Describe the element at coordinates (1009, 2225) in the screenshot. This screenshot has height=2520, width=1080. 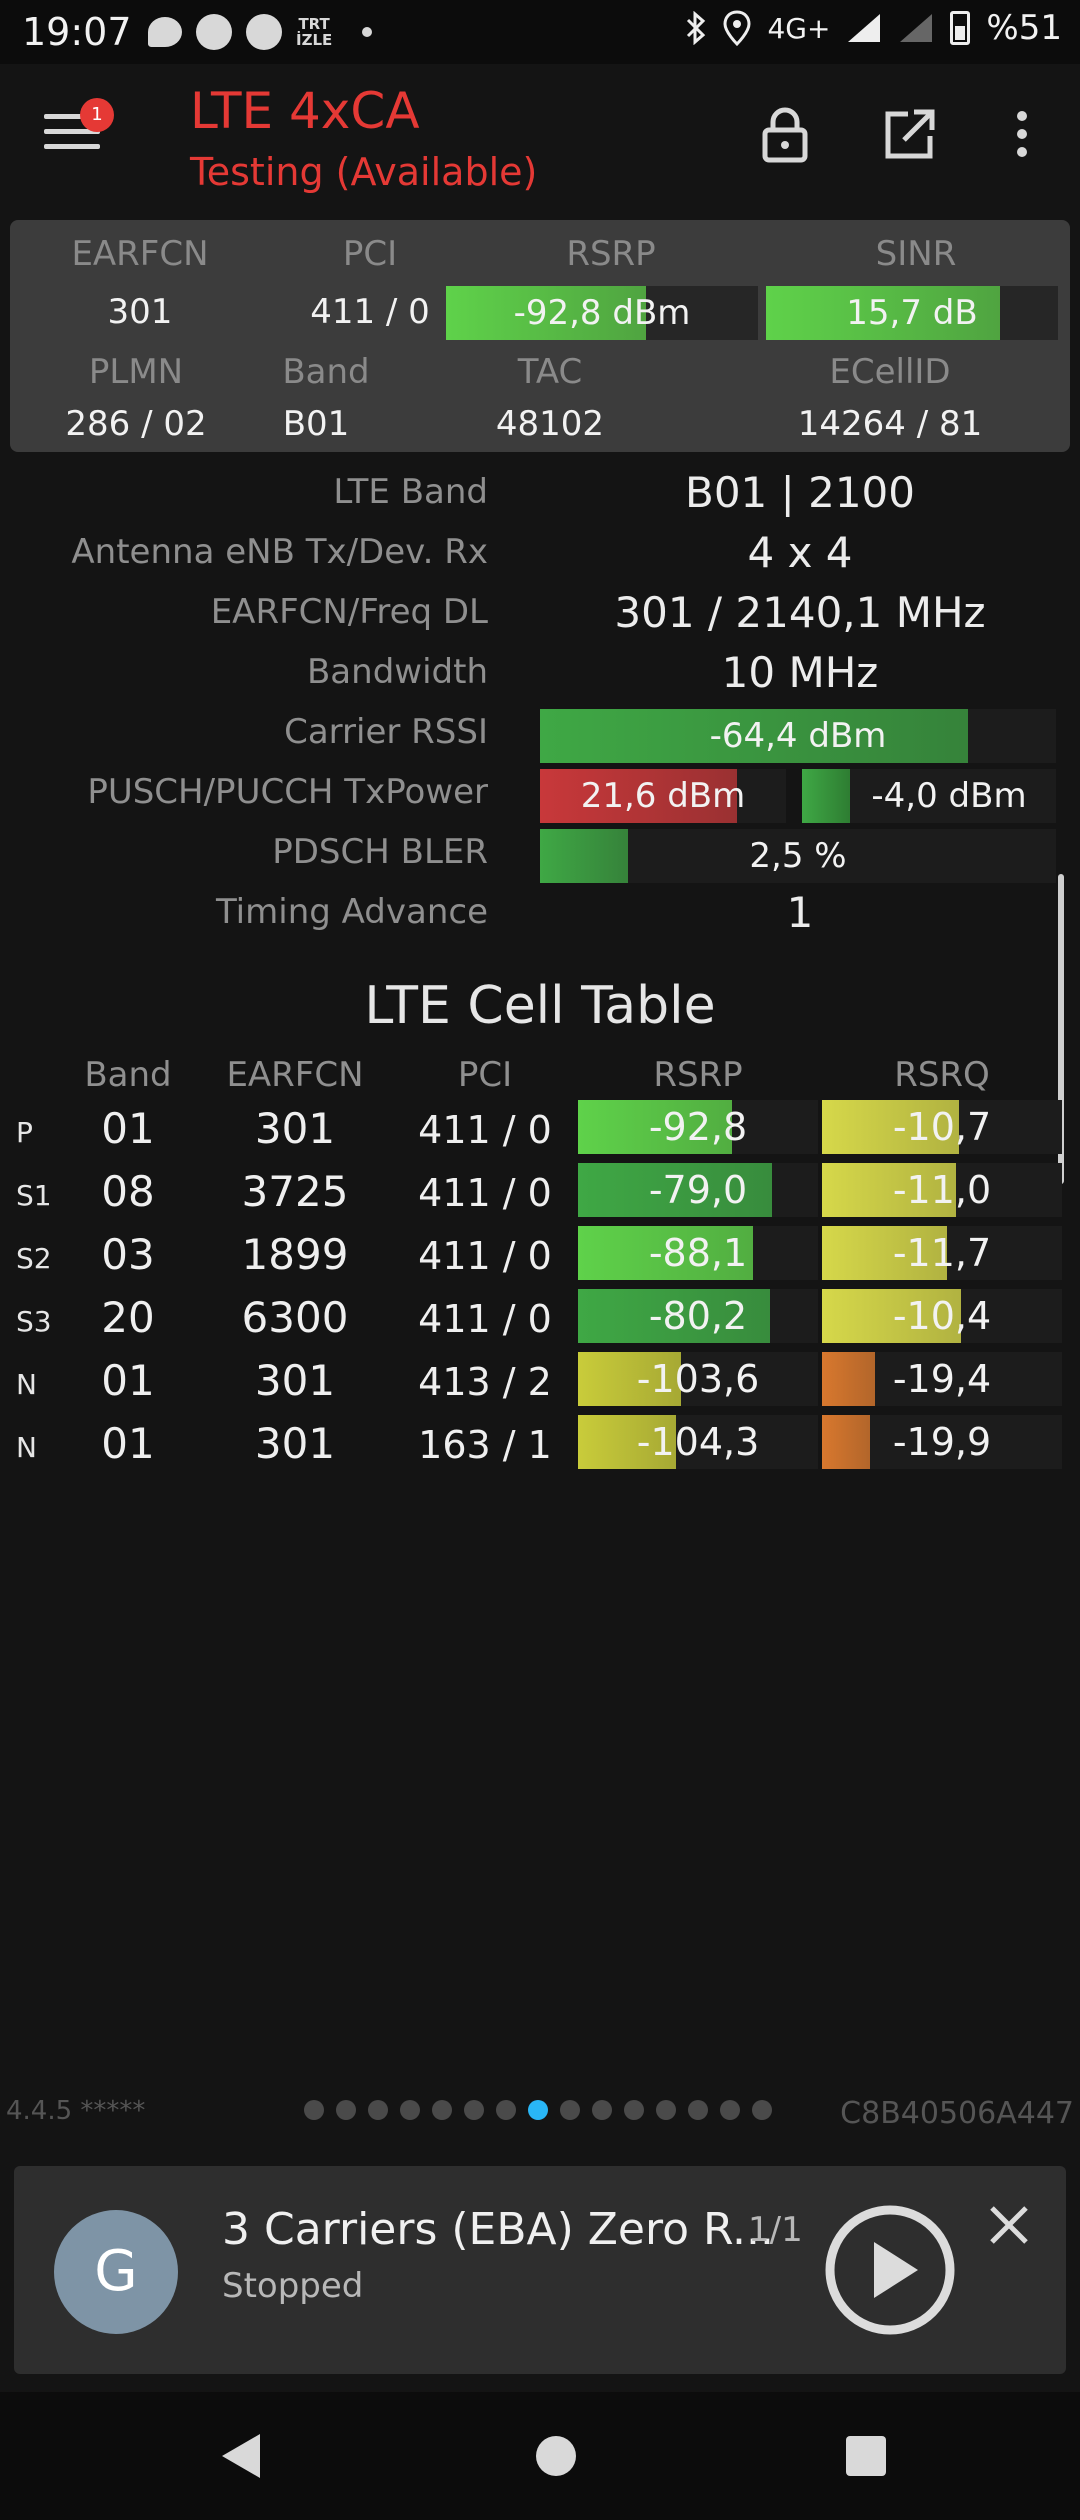
I see `close-icon` at that location.